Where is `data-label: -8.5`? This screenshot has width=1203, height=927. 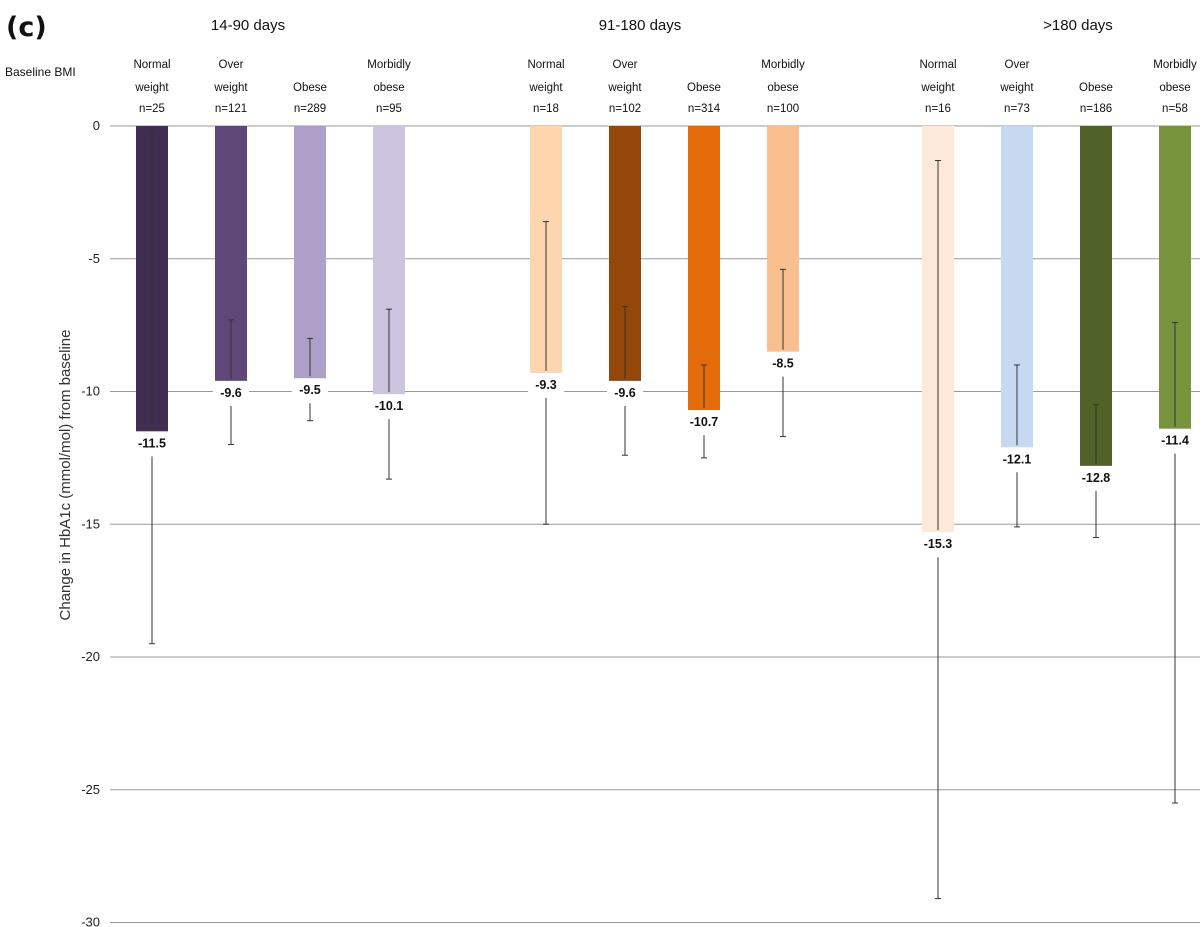 data-label: -8.5 is located at coordinates (783, 364).